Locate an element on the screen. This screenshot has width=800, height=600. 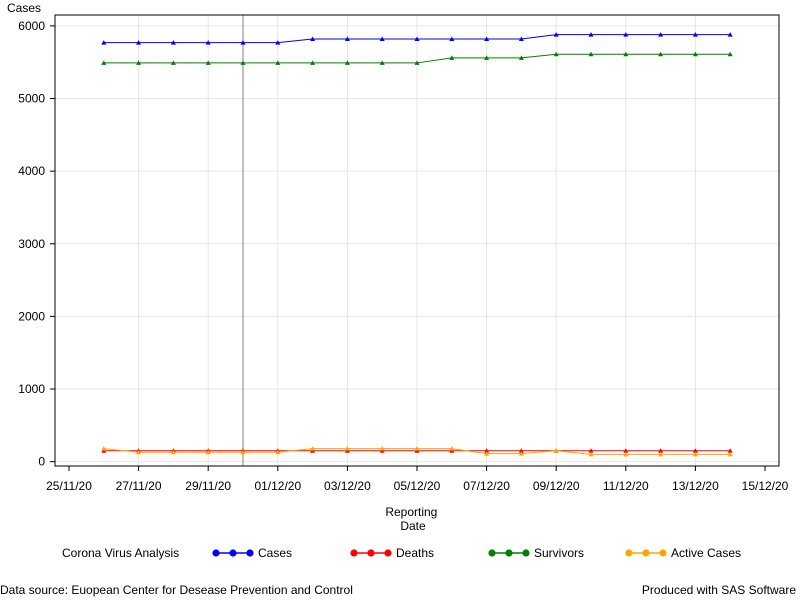
series-cases is located at coordinates (417, 38).